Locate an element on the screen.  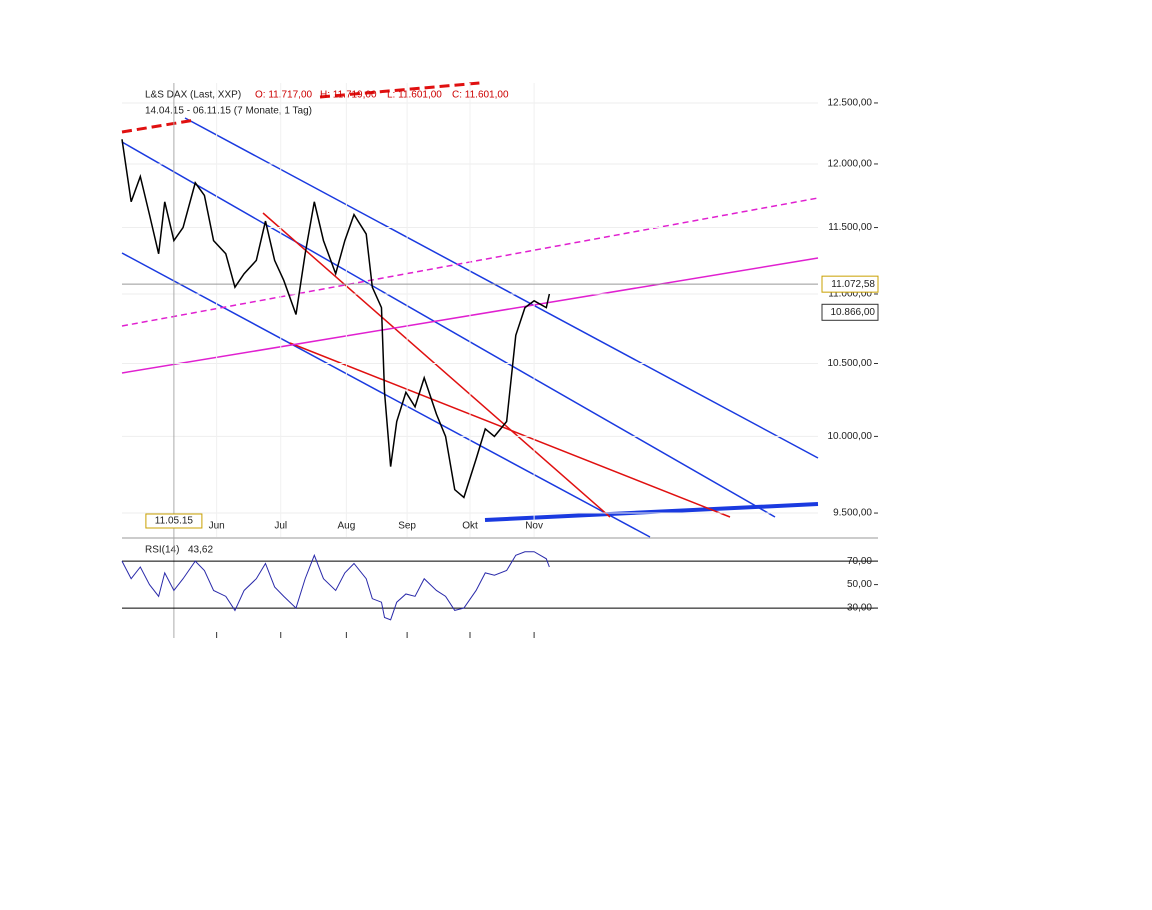
x-tick-label: Okt is located at coordinates (470, 526).